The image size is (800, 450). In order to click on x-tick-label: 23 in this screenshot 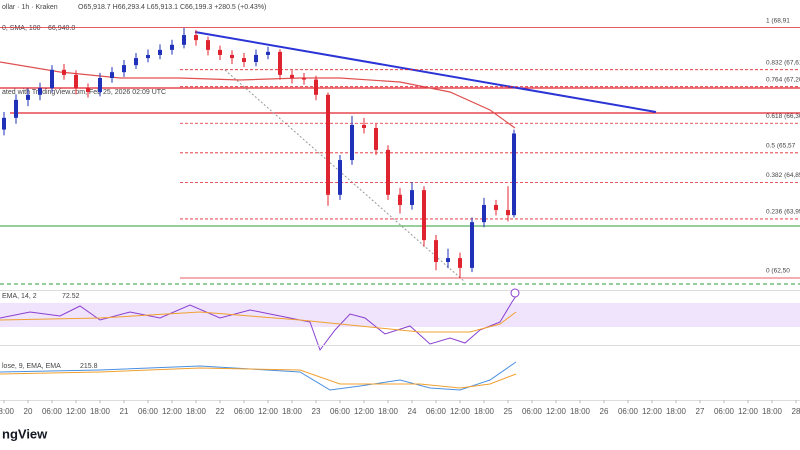, I will do `click(316, 411)`.